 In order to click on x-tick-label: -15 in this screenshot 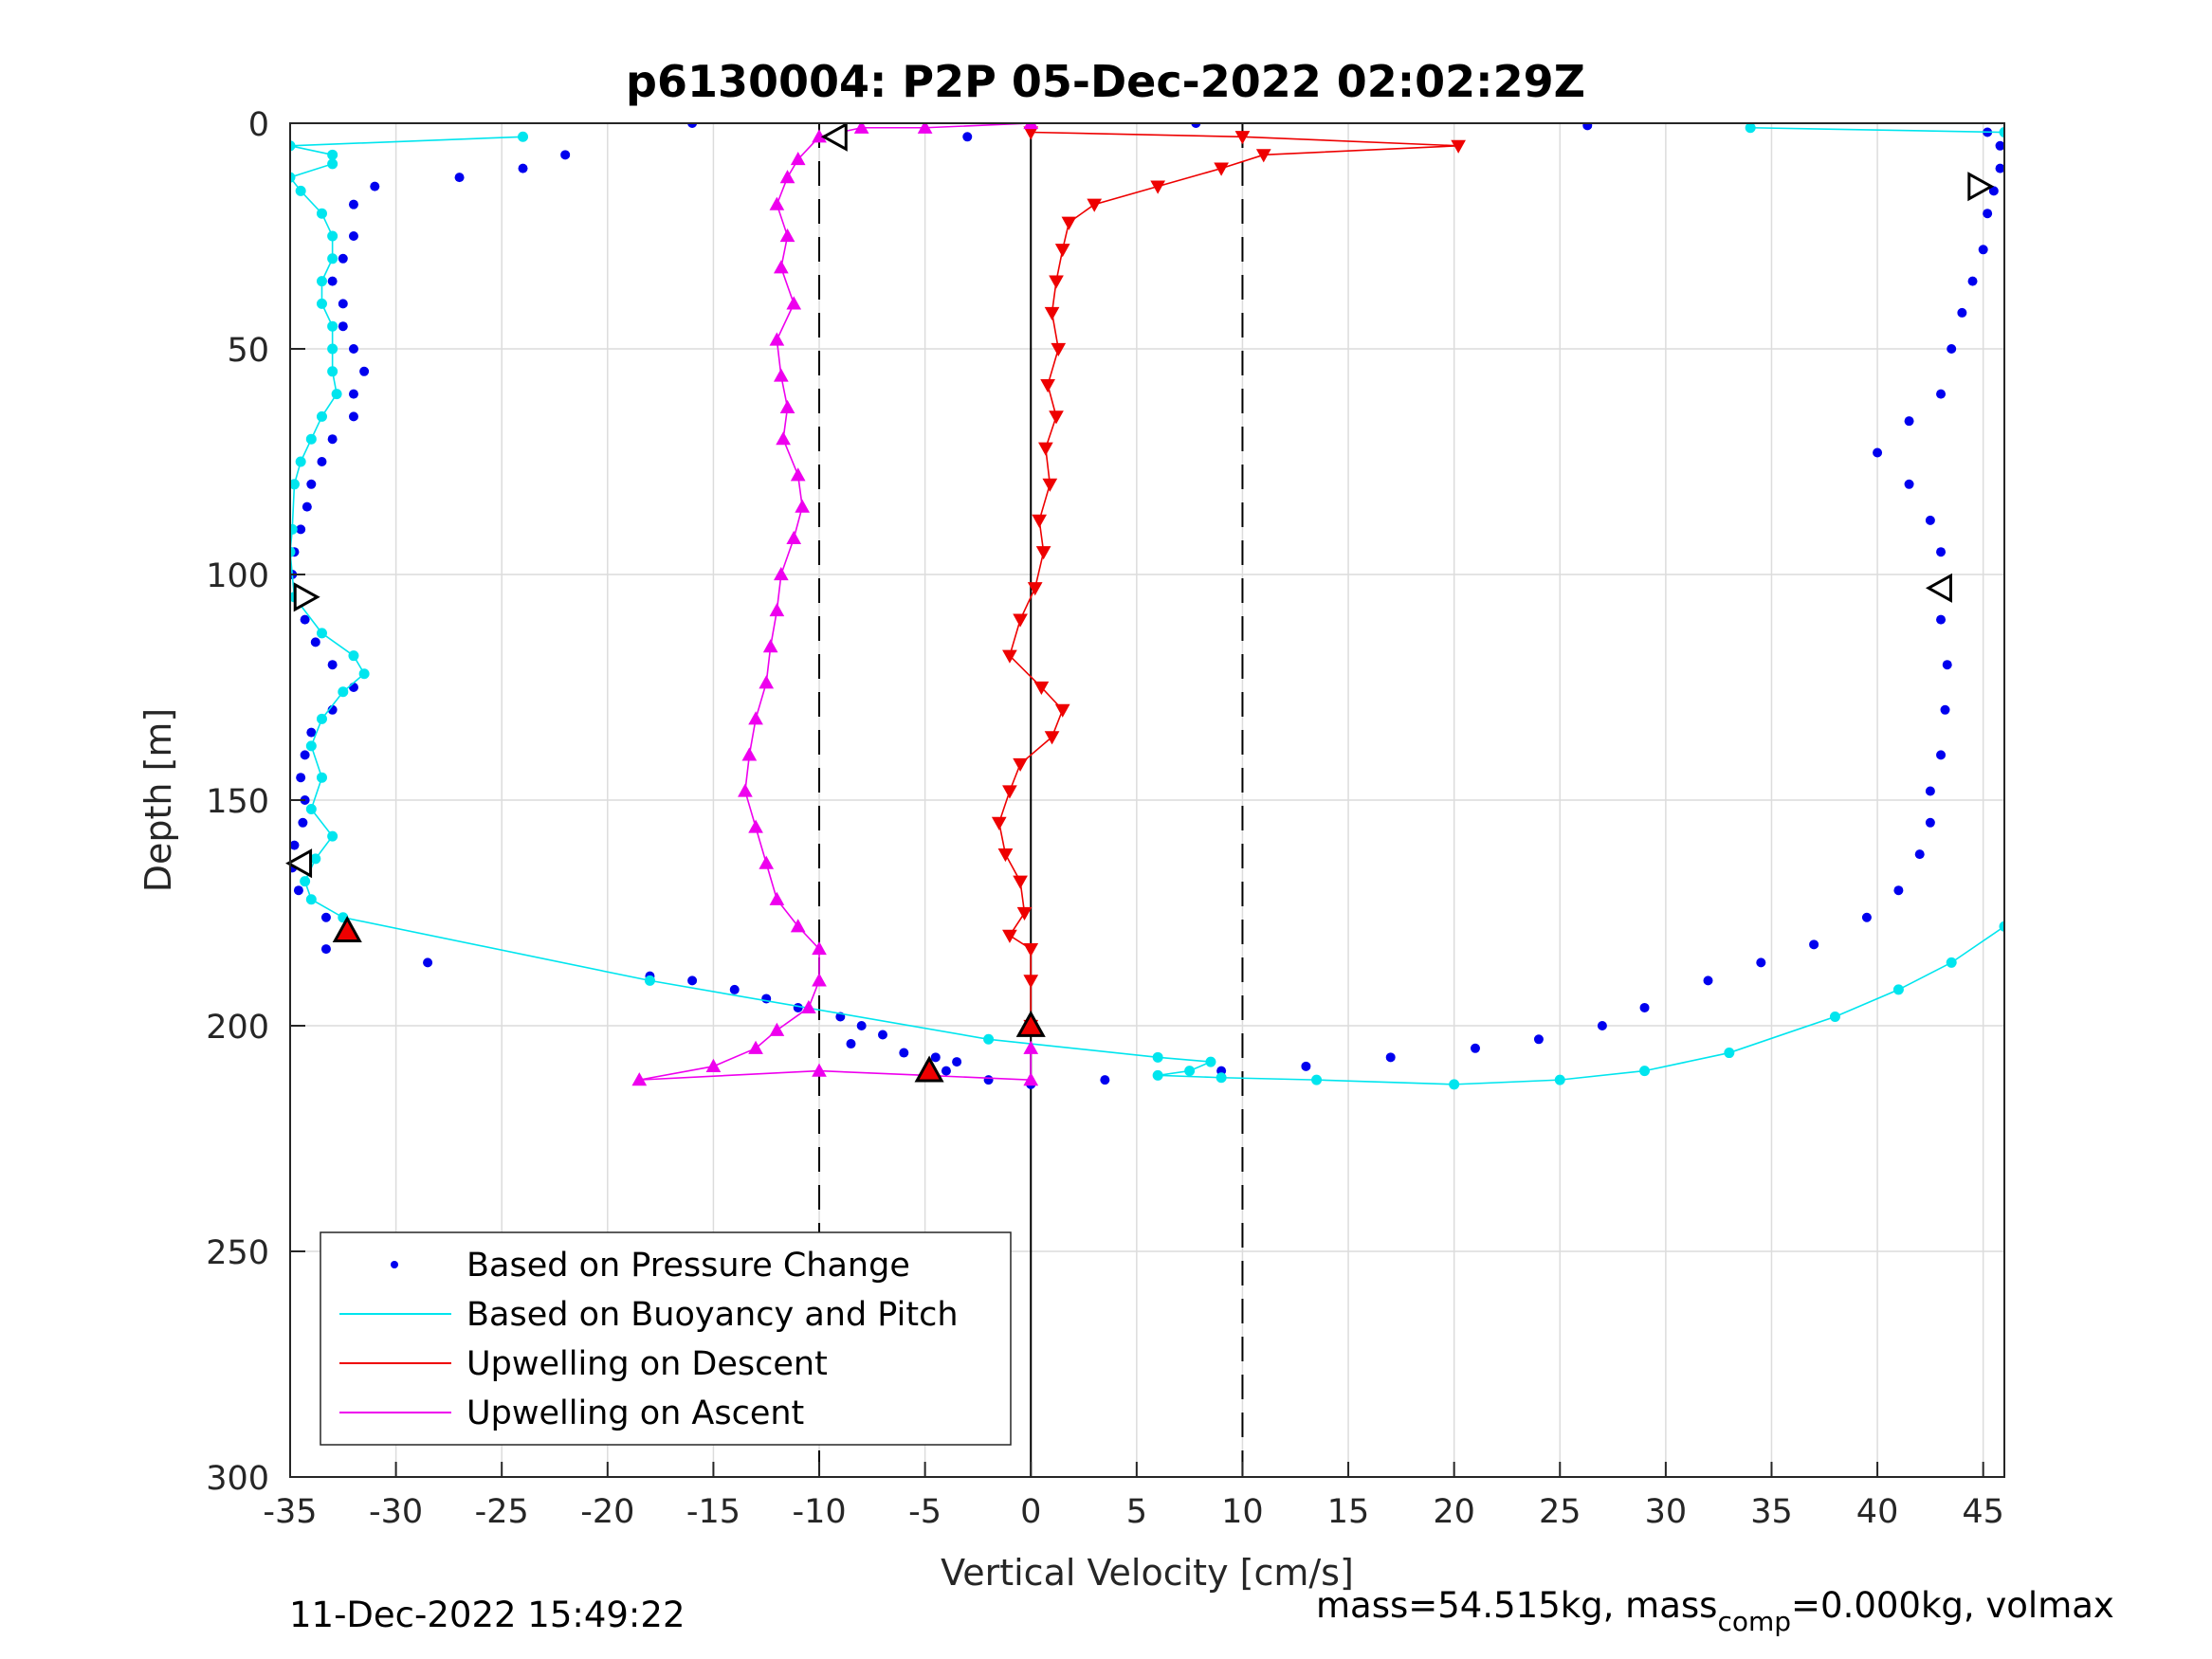, I will do `click(713, 1512)`.